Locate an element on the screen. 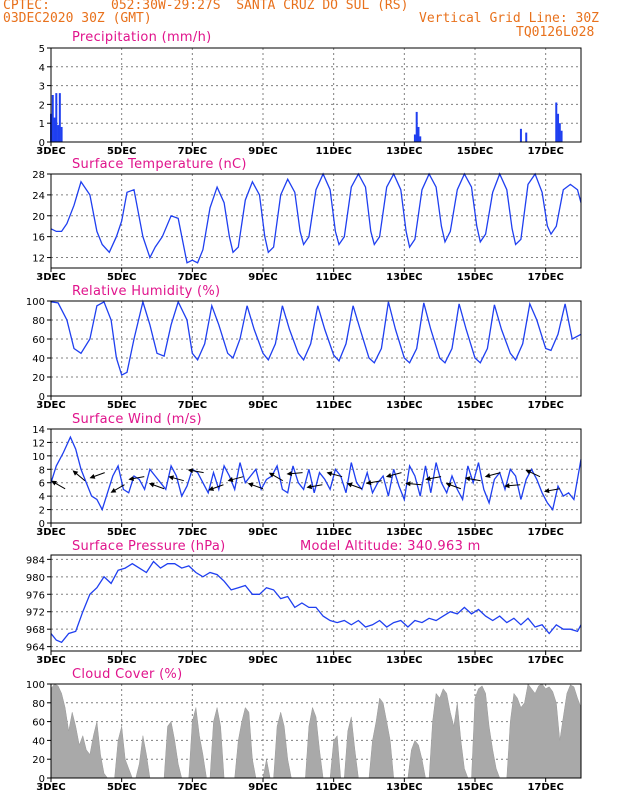  temp-ytick-label: 16 is located at coordinates (38, 238).